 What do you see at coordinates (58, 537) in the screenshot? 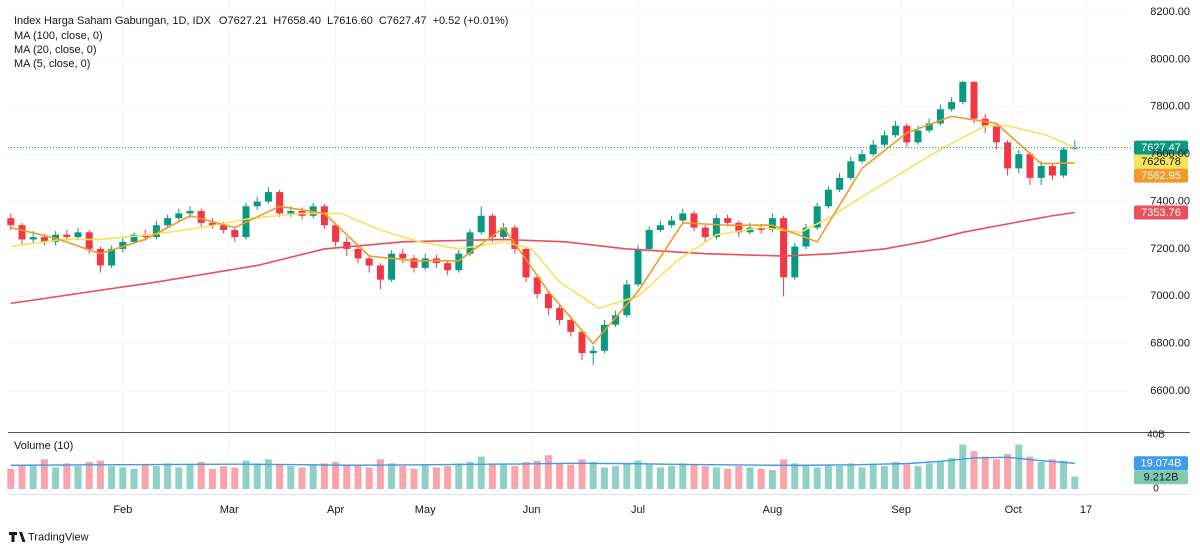
I see `footer: TradingView` at bounding box center [58, 537].